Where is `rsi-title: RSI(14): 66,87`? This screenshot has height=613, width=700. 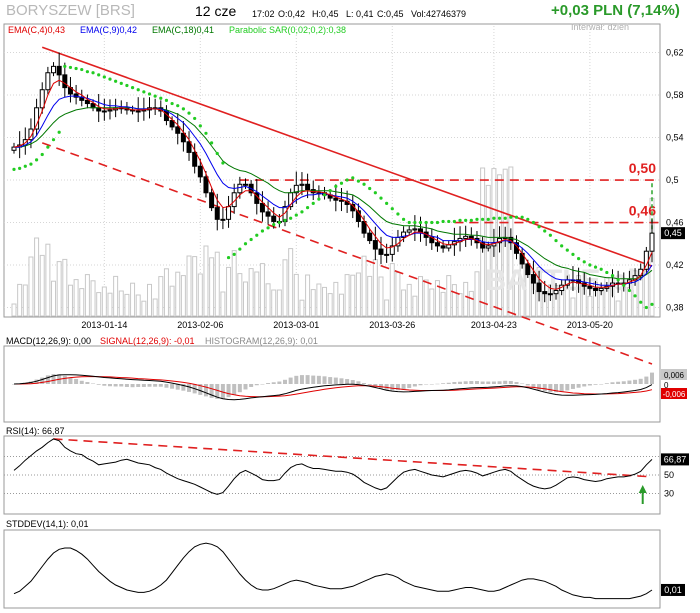
rsi-title: RSI(14): 66,87 is located at coordinates (35, 431).